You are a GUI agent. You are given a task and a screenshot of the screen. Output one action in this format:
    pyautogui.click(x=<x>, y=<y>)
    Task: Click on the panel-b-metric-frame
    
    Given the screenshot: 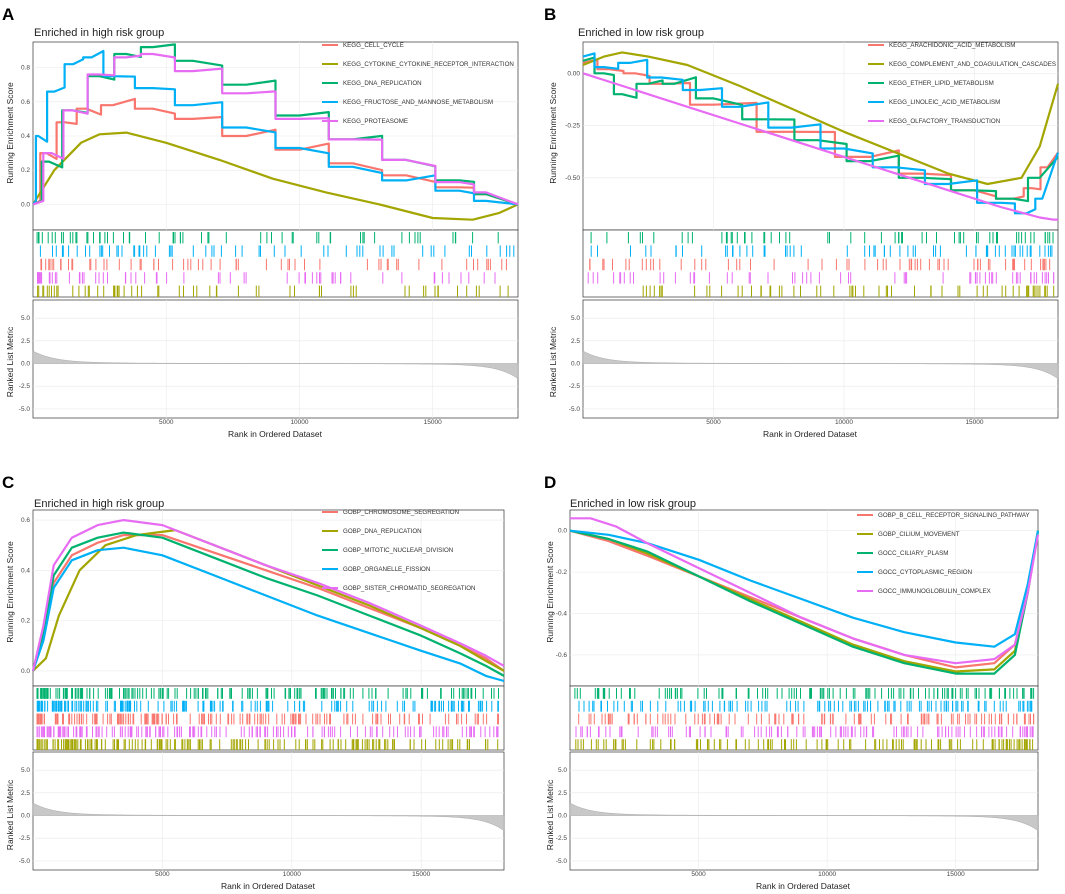 What is the action you would take?
    pyautogui.click(x=820, y=359)
    